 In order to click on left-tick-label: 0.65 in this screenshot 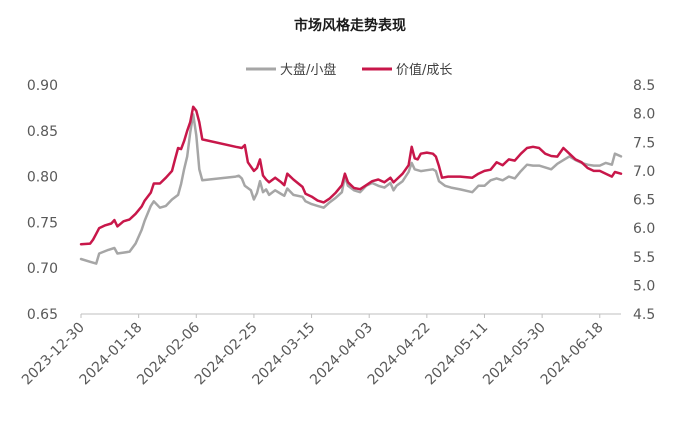, I will do `click(42, 315)`.